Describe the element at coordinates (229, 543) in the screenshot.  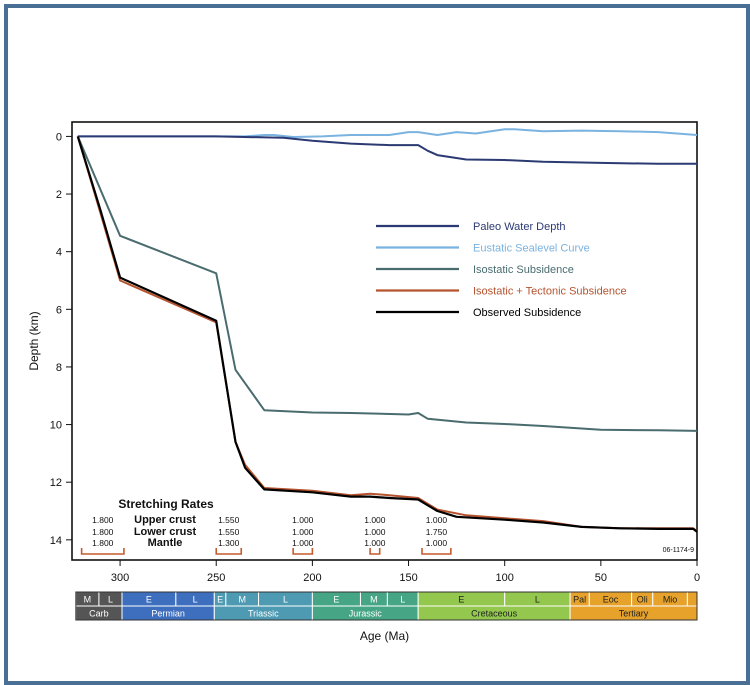
I see `stretching-rate-value: 1.300` at that location.